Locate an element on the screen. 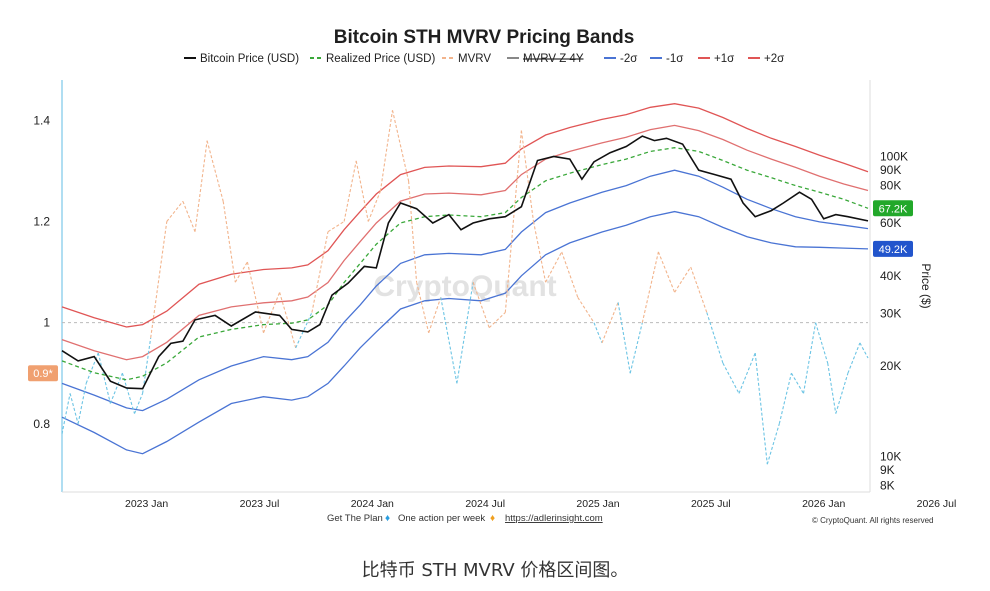  legend-item-btc: Bitcoin Price (USD) is located at coordinates (241, 59).